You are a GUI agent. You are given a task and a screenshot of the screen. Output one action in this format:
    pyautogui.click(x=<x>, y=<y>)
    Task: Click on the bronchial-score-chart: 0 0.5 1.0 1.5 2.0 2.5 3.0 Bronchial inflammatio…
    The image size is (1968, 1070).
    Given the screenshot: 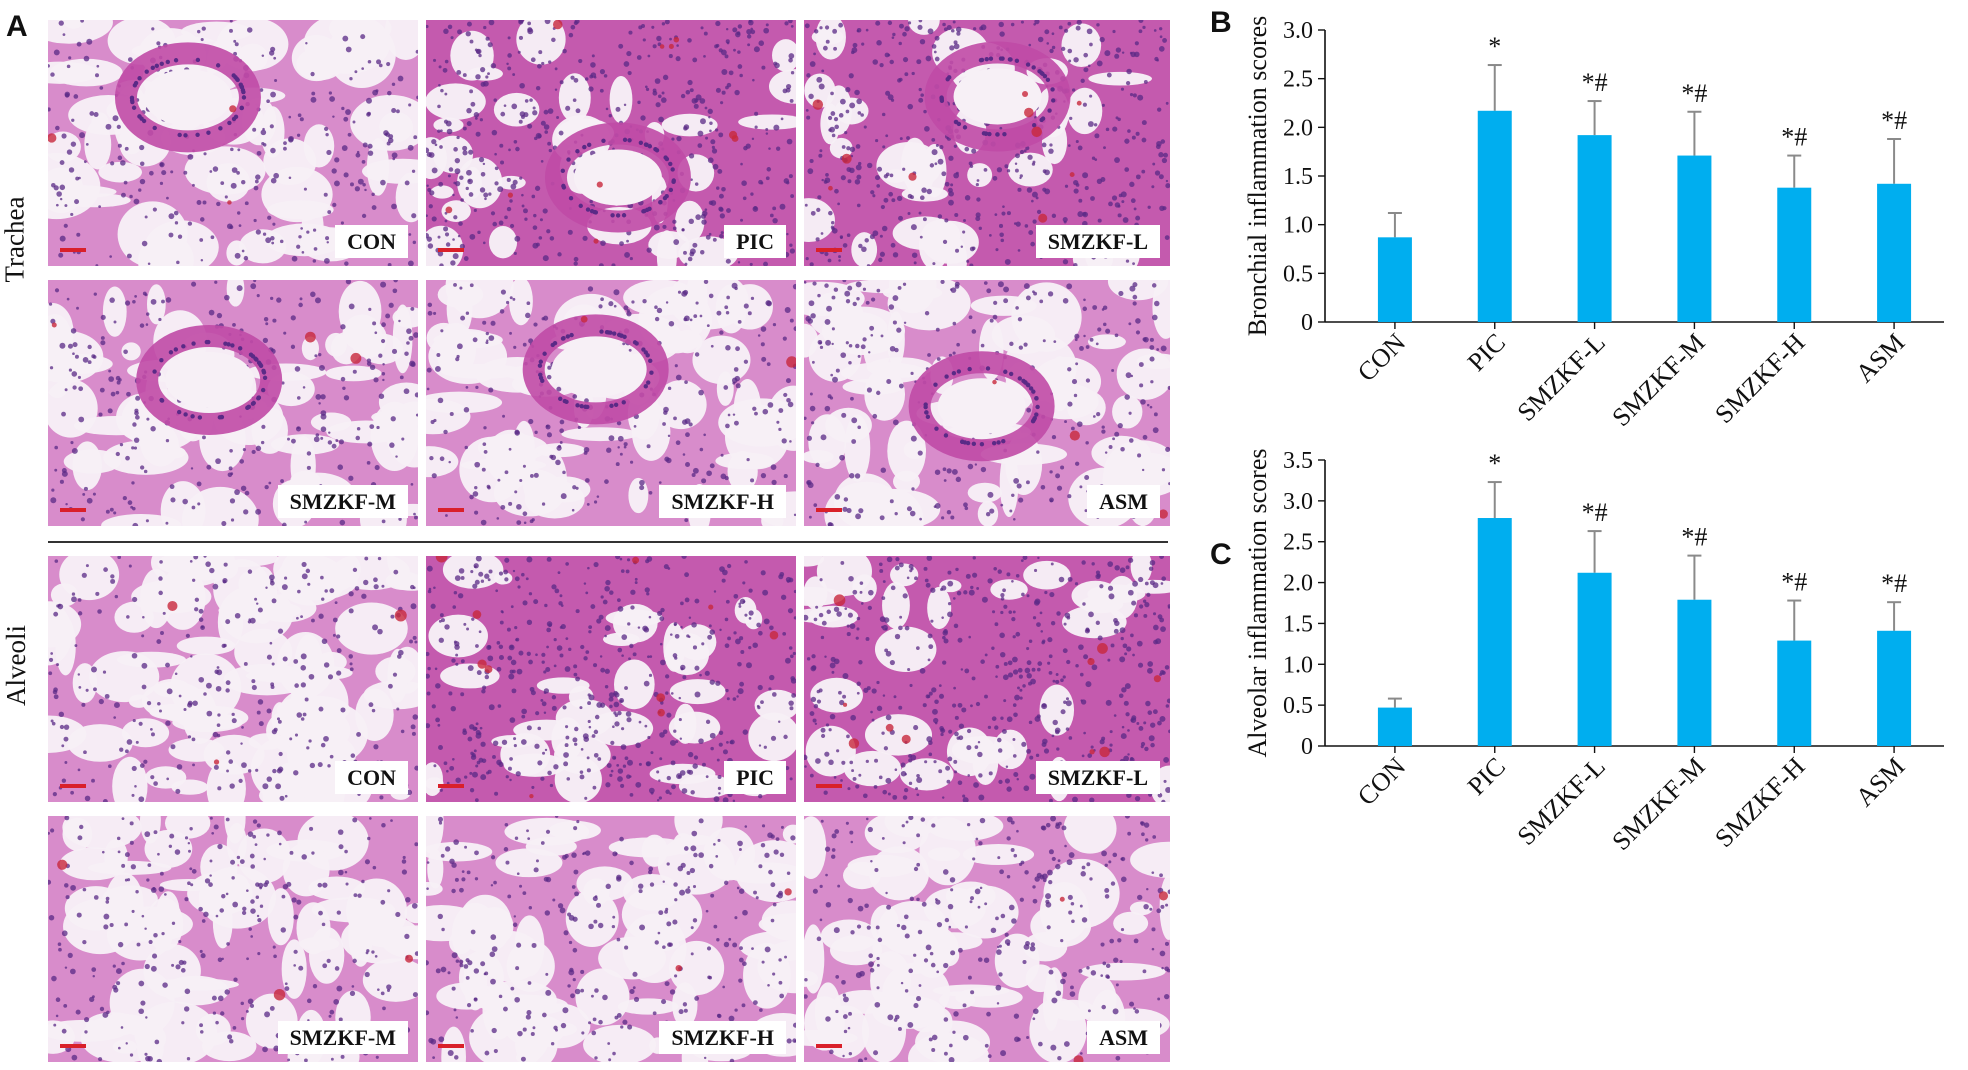 What is the action you would take?
    pyautogui.click(x=1593, y=224)
    